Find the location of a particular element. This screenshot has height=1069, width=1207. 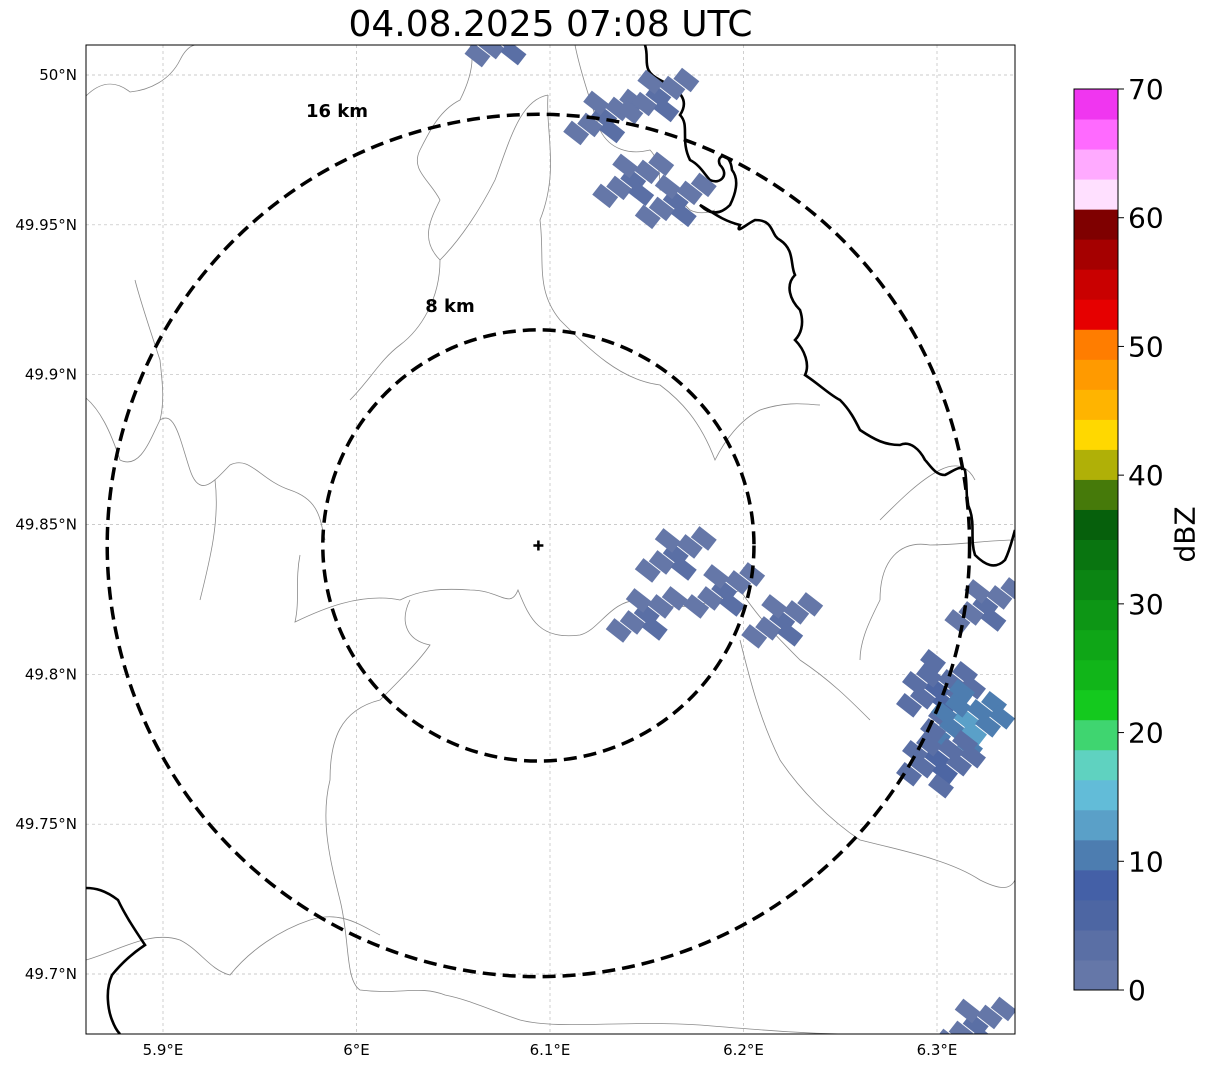

colorbar-title: dBZ is located at coordinates (1185, 534).